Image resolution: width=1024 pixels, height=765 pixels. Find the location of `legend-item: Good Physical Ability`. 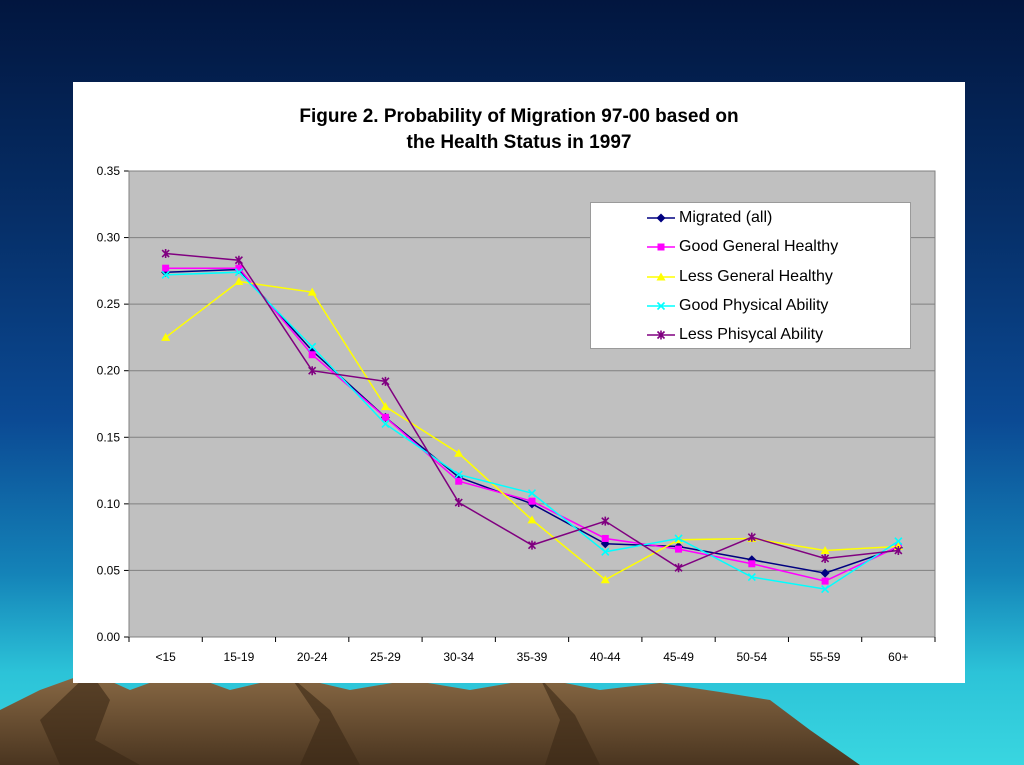

legend-item: Good Physical Ability is located at coordinates (737, 306).